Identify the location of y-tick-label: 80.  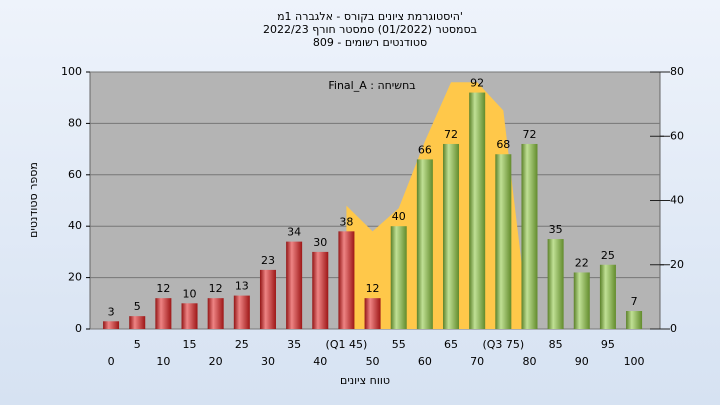
(75, 122).